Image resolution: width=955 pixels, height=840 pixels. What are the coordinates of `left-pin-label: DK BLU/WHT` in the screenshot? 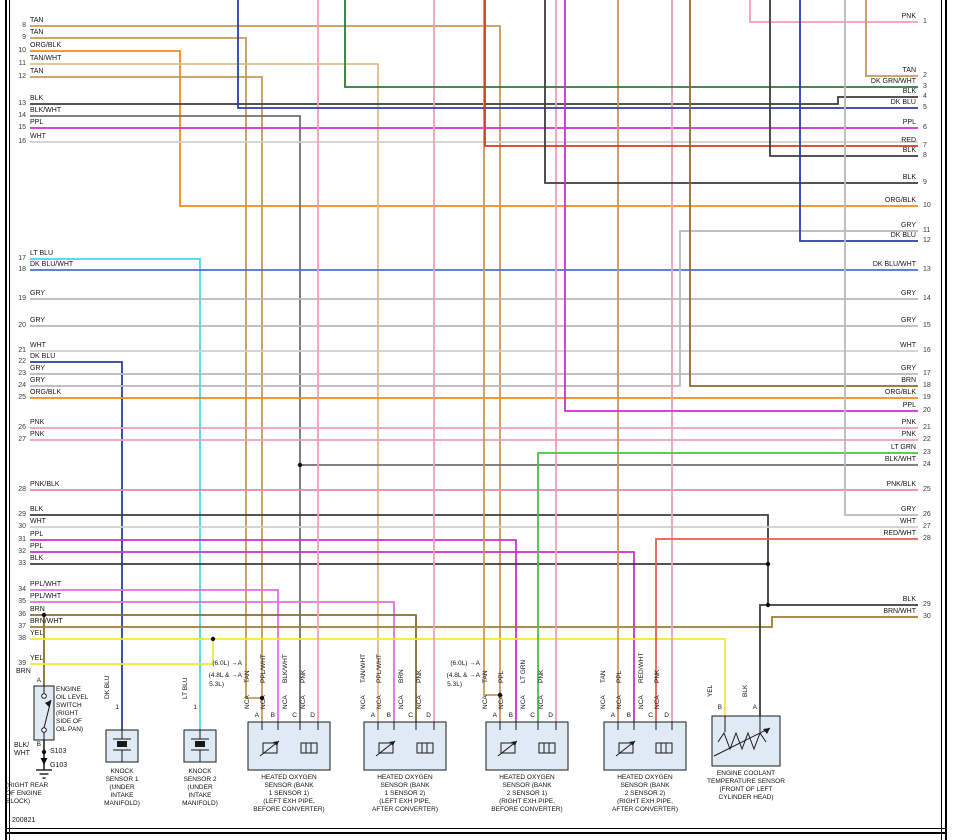 It's located at (52, 264).